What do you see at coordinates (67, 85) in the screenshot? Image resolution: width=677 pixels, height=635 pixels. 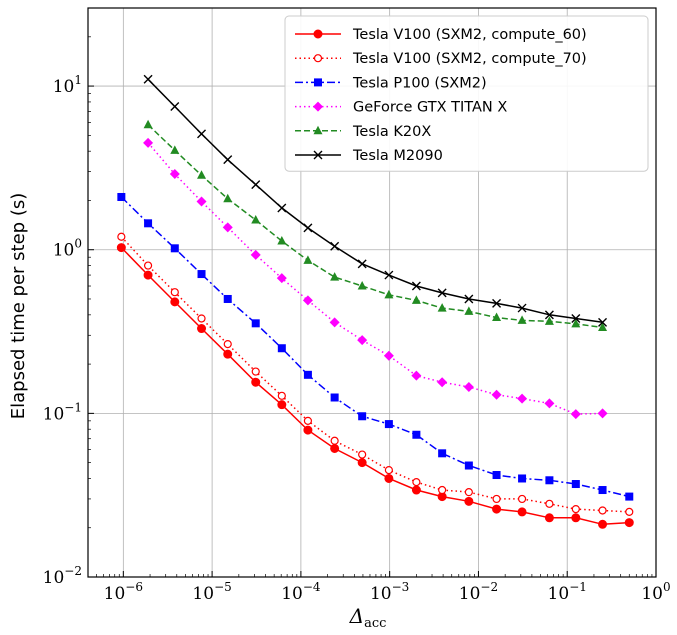 I see `y-tick-label: 10¹` at bounding box center [67, 85].